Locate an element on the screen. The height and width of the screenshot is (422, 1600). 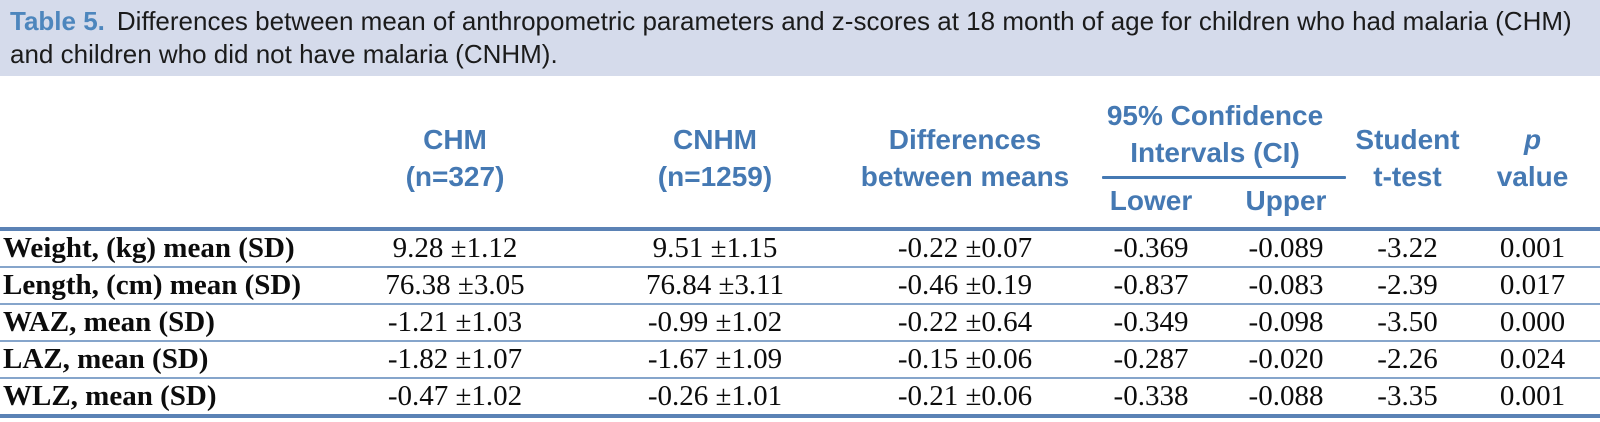
cell-diff: -0.22 ±0.07 is located at coordinates (965, 248).